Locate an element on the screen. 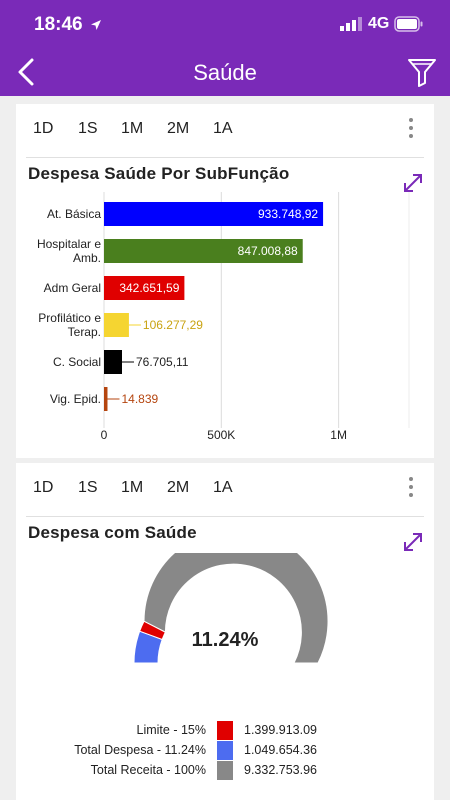  category-label: Vig. Epid. is located at coordinates (75, 399).